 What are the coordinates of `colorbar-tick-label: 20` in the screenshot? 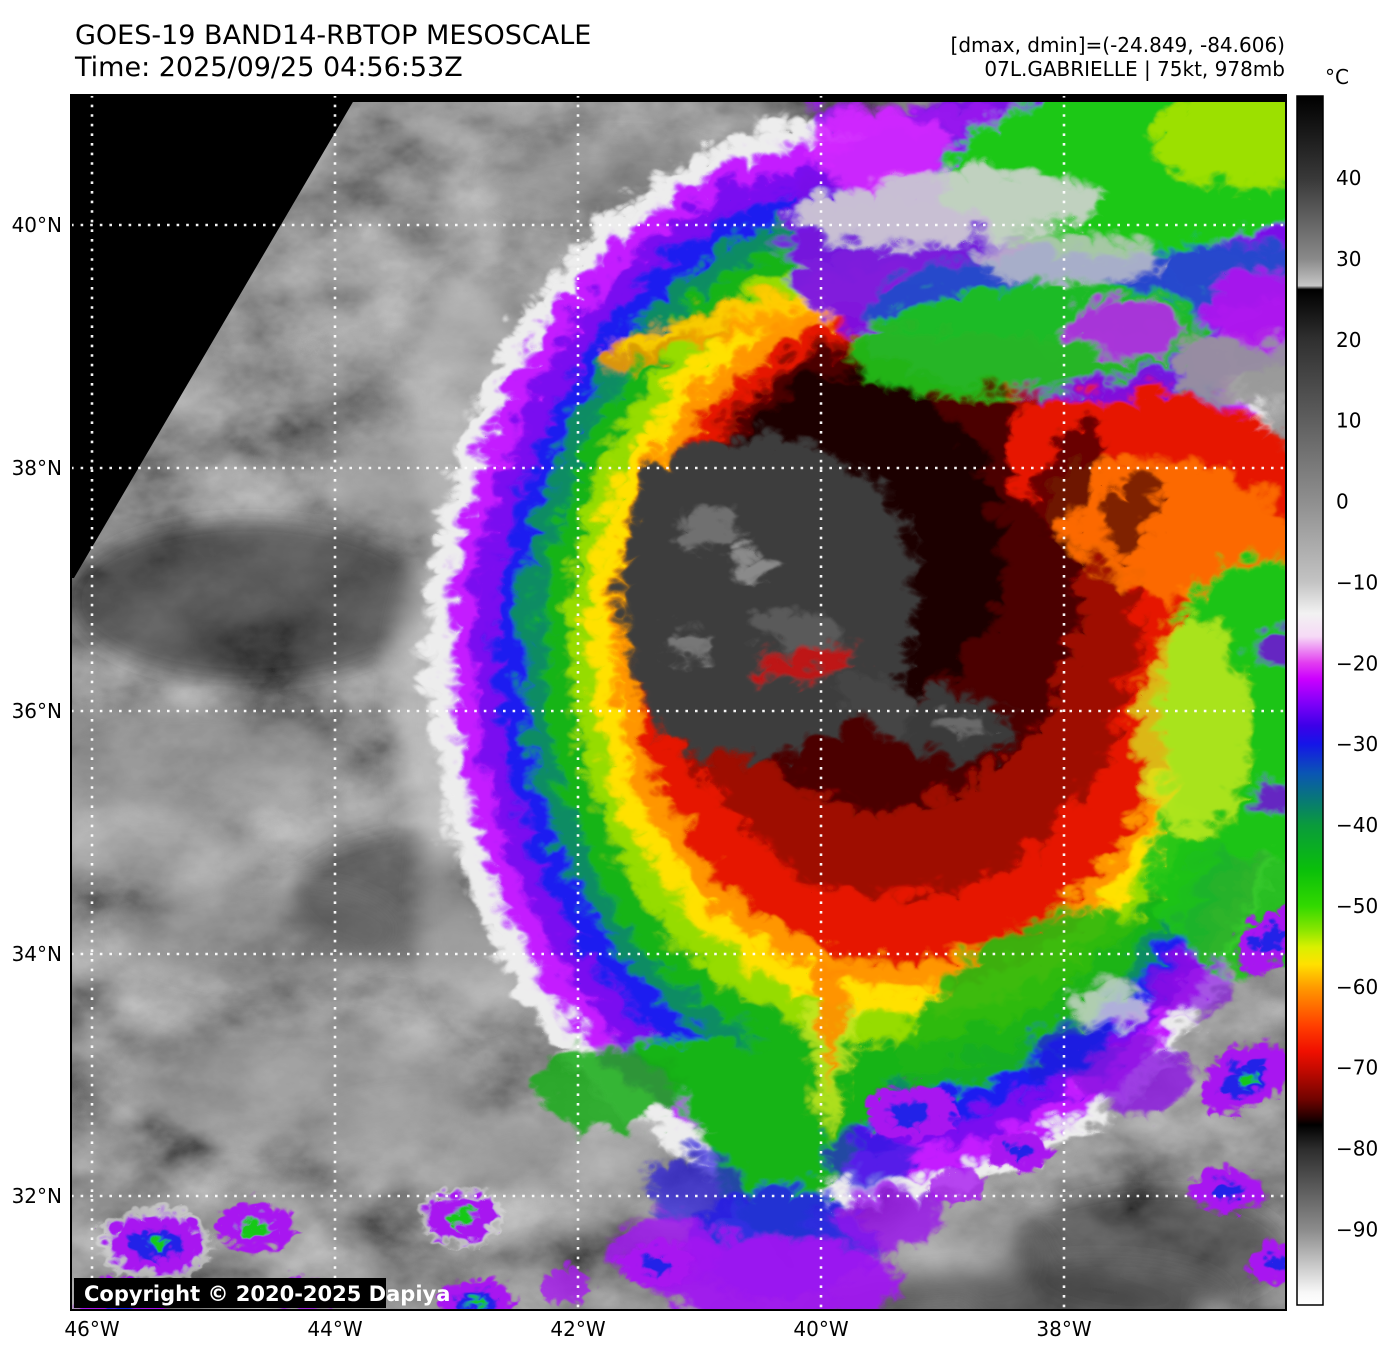 It's located at (1348, 340).